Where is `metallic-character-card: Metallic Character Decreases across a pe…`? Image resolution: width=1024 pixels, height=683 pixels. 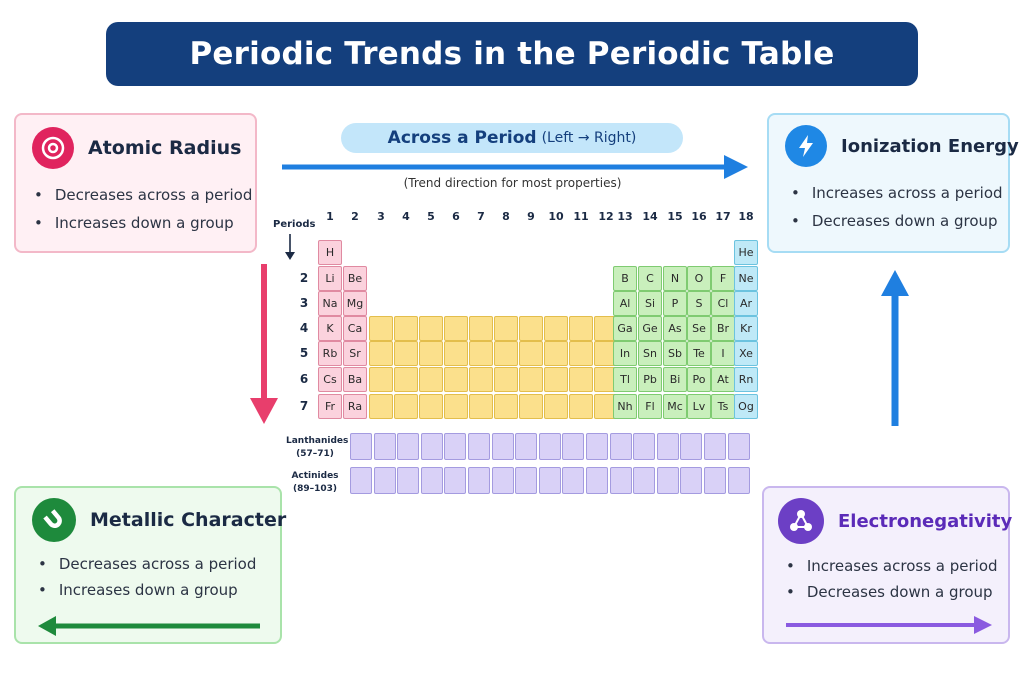
metallic-character-card: Metallic Character Decreases across a pe… is located at coordinates (150, 565).